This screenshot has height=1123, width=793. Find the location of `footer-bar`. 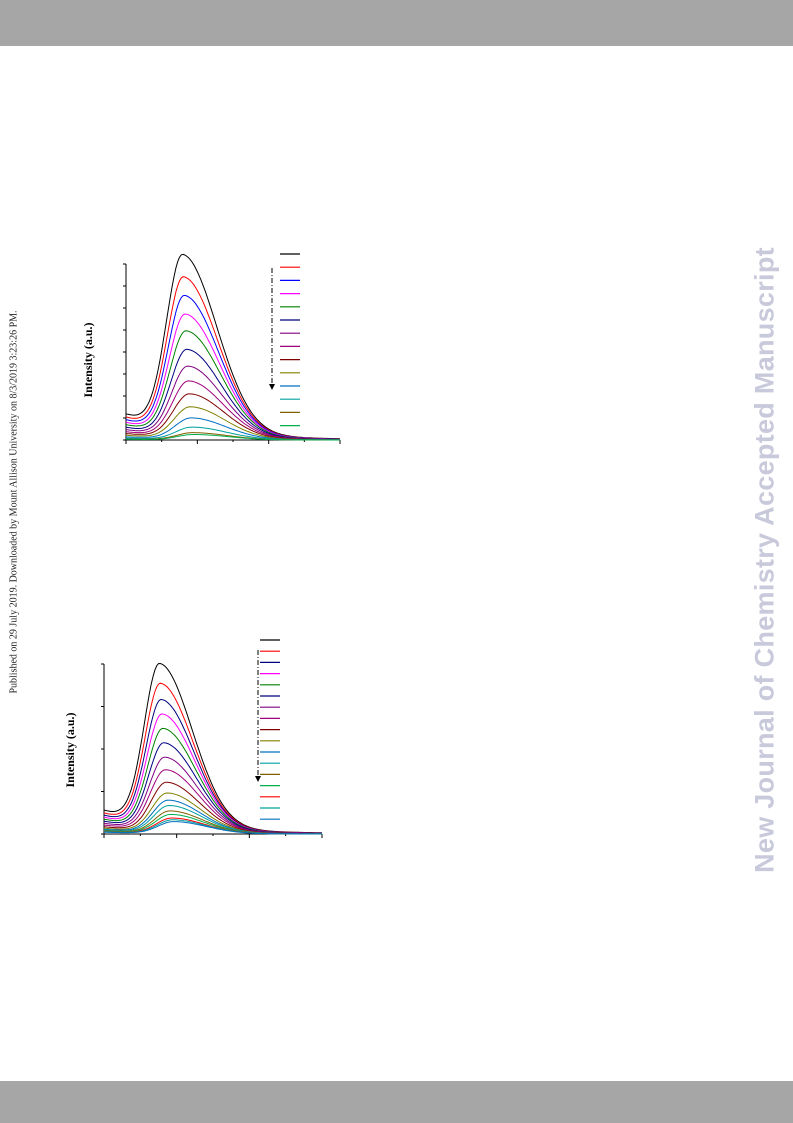

footer-bar is located at coordinates (396, 1102).